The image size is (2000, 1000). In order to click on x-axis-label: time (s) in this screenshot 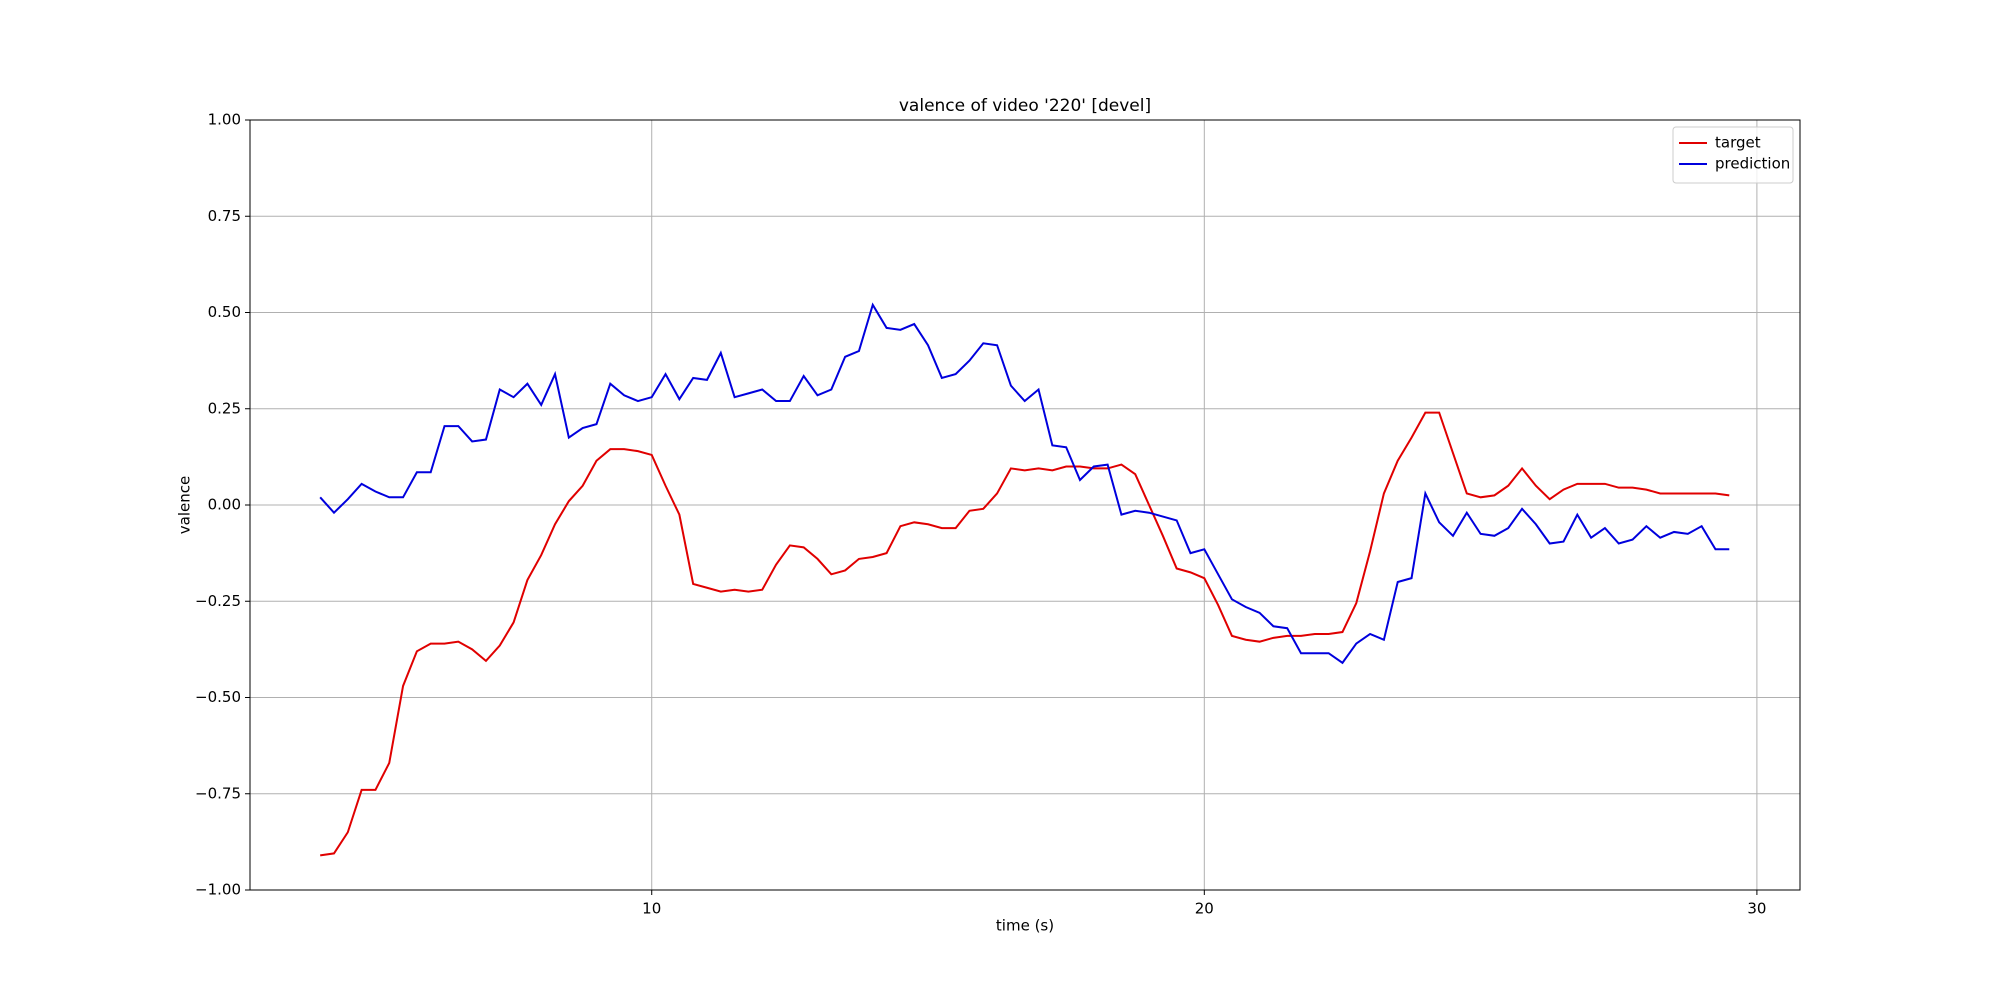, I will do `click(1025, 926)`.